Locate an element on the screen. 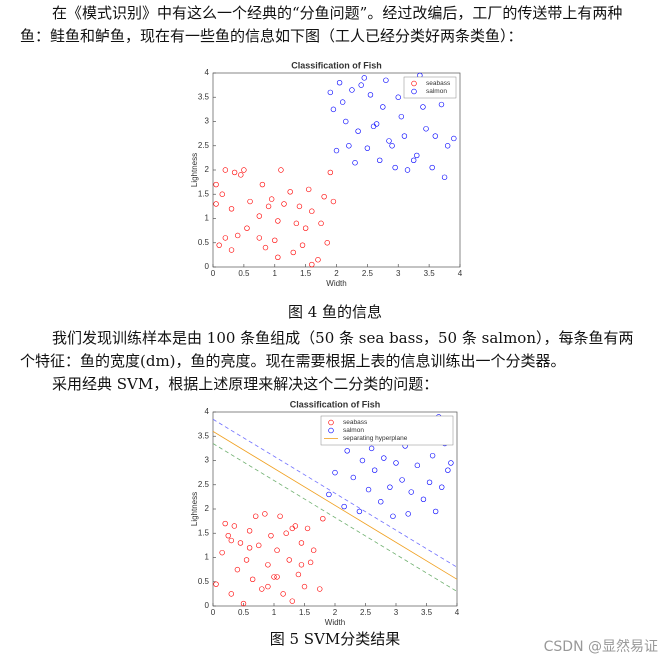 This screenshot has width=670, height=663. caption: 图 5 SVM分类结果 is located at coordinates (335, 639).